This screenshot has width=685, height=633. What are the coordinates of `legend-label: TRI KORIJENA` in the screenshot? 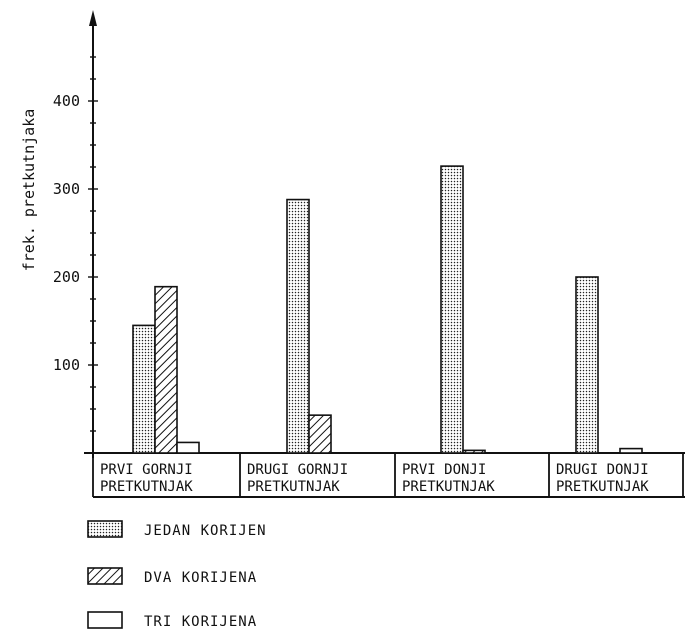 It's located at (200, 622).